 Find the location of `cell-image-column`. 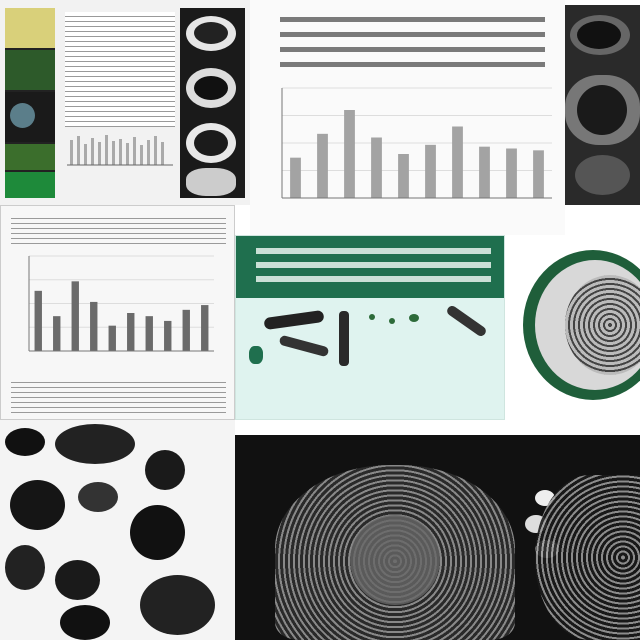

cell-image-column is located at coordinates (212, 103).